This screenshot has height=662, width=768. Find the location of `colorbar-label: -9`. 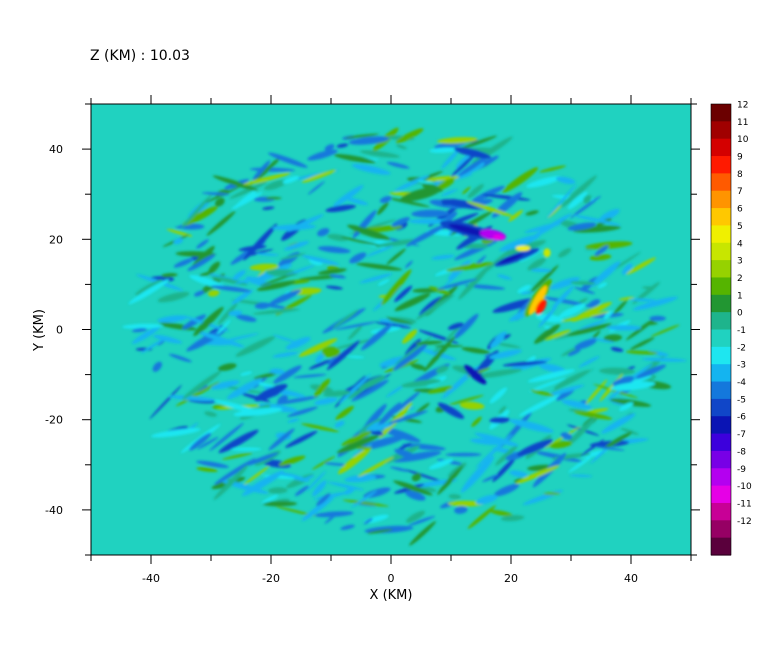

colorbar-label: -9 is located at coordinates (741, 470).